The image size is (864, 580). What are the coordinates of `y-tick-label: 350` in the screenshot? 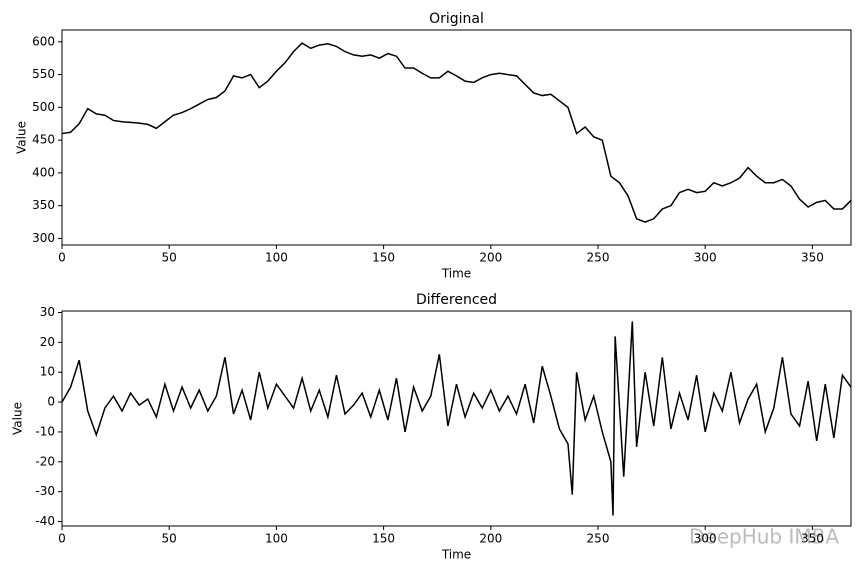 It's located at (43, 205).